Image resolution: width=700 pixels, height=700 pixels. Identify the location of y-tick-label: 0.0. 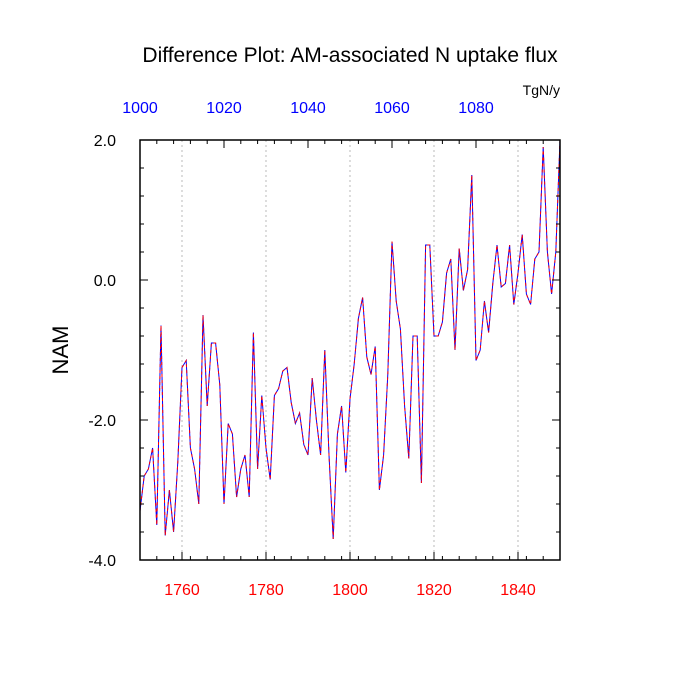
(105, 281).